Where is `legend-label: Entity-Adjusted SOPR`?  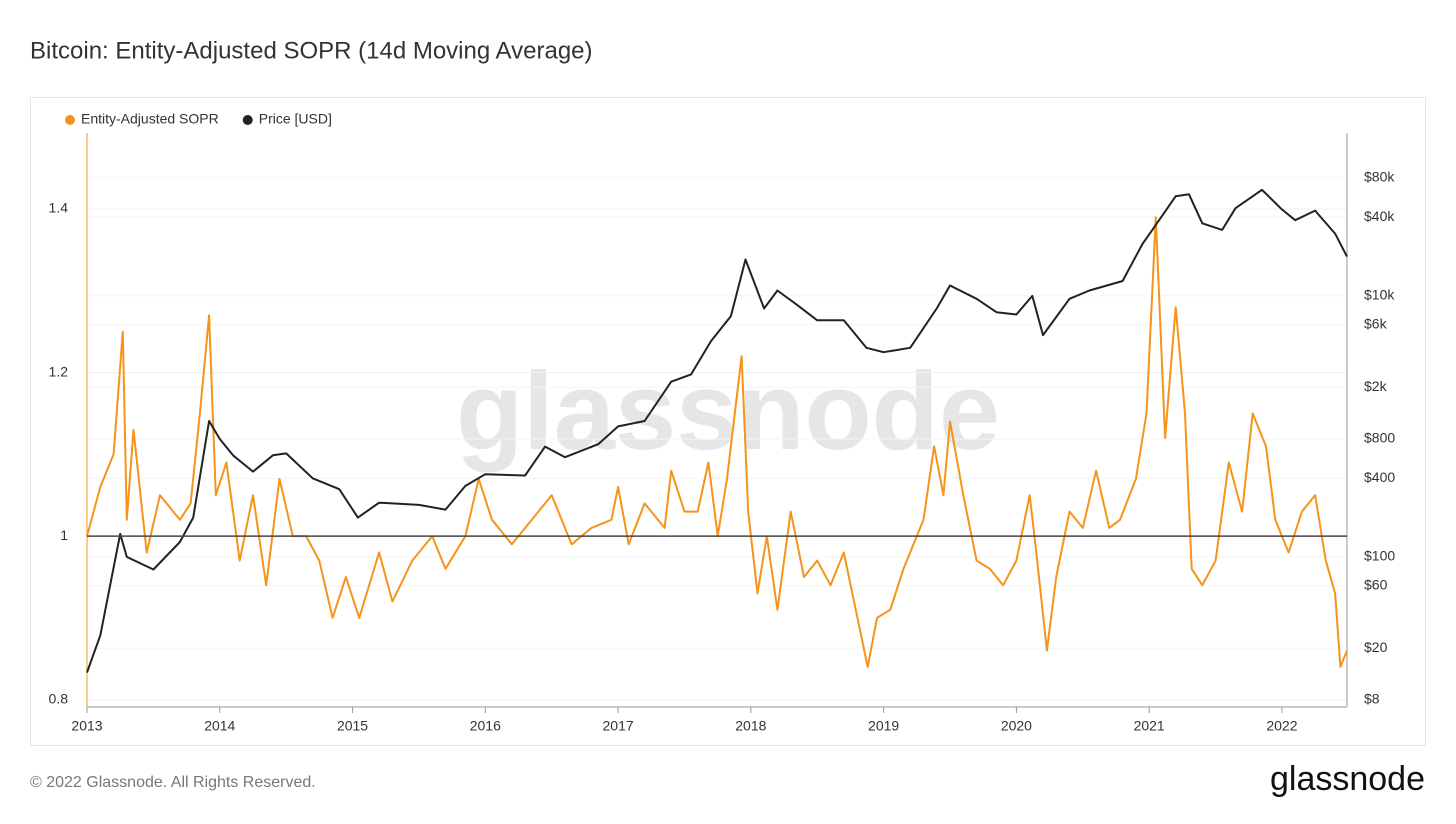 legend-label: Entity-Adjusted SOPR is located at coordinates (150, 119).